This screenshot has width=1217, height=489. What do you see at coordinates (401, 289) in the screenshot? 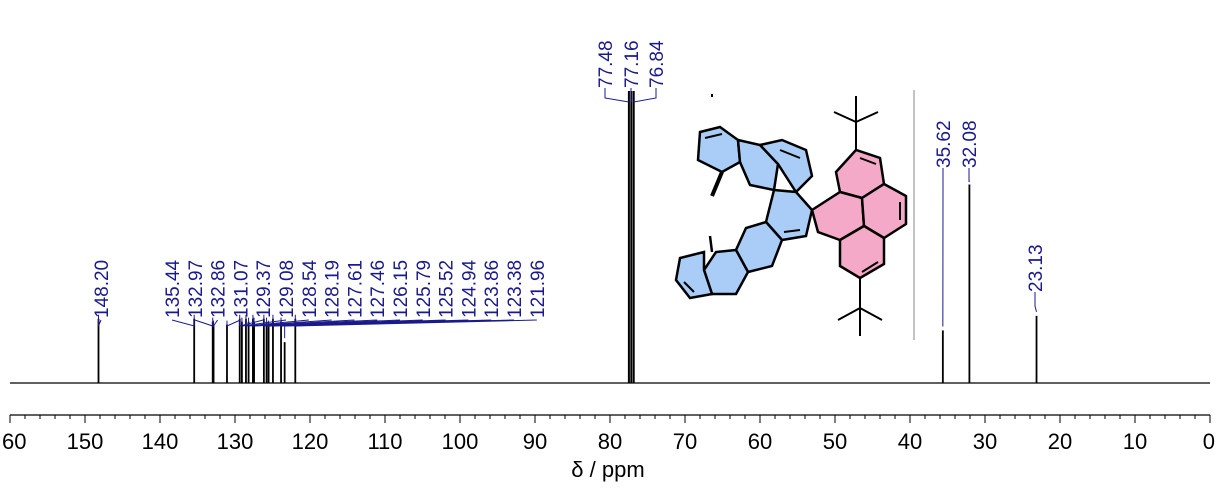
I see `peak-label: 126.15` at bounding box center [401, 289].